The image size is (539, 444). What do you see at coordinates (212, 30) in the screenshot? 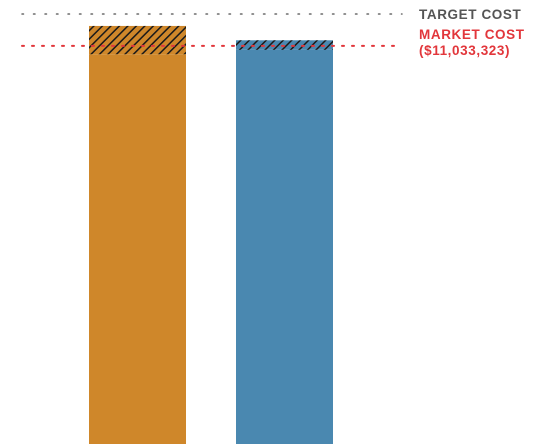
I see `reference-lines` at bounding box center [212, 30].